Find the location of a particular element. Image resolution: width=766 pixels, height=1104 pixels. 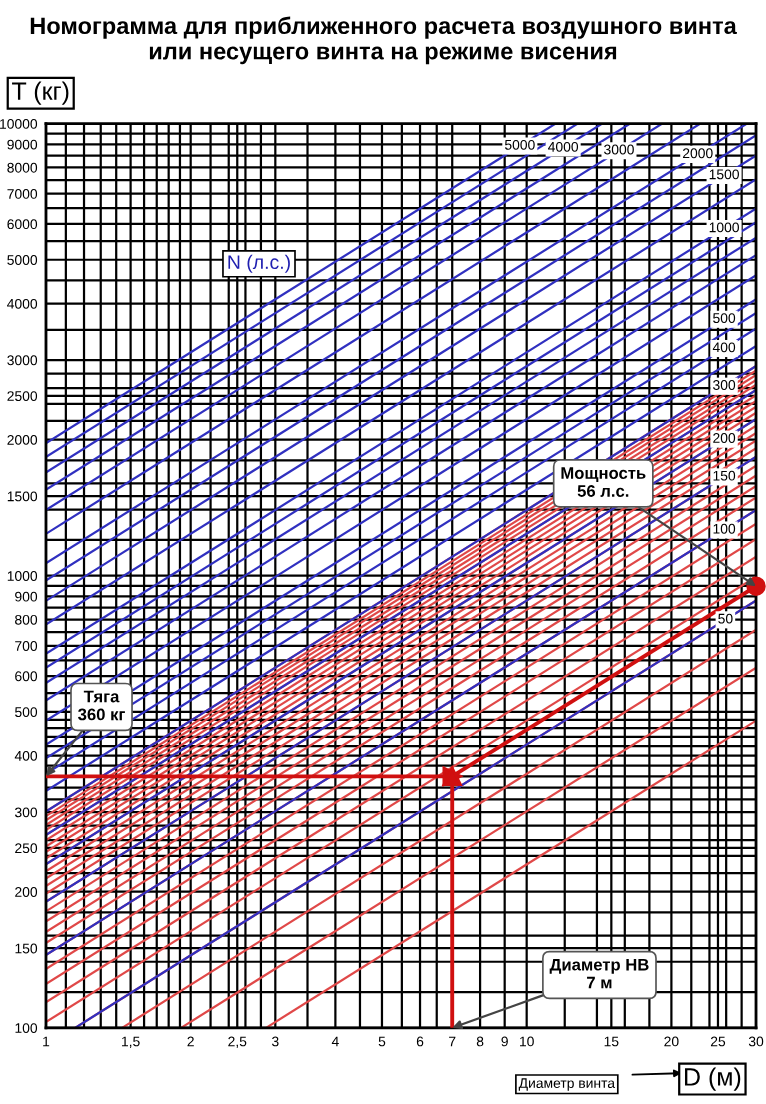

annotation: Диаметр НВ 7 м is located at coordinates (599, 973).